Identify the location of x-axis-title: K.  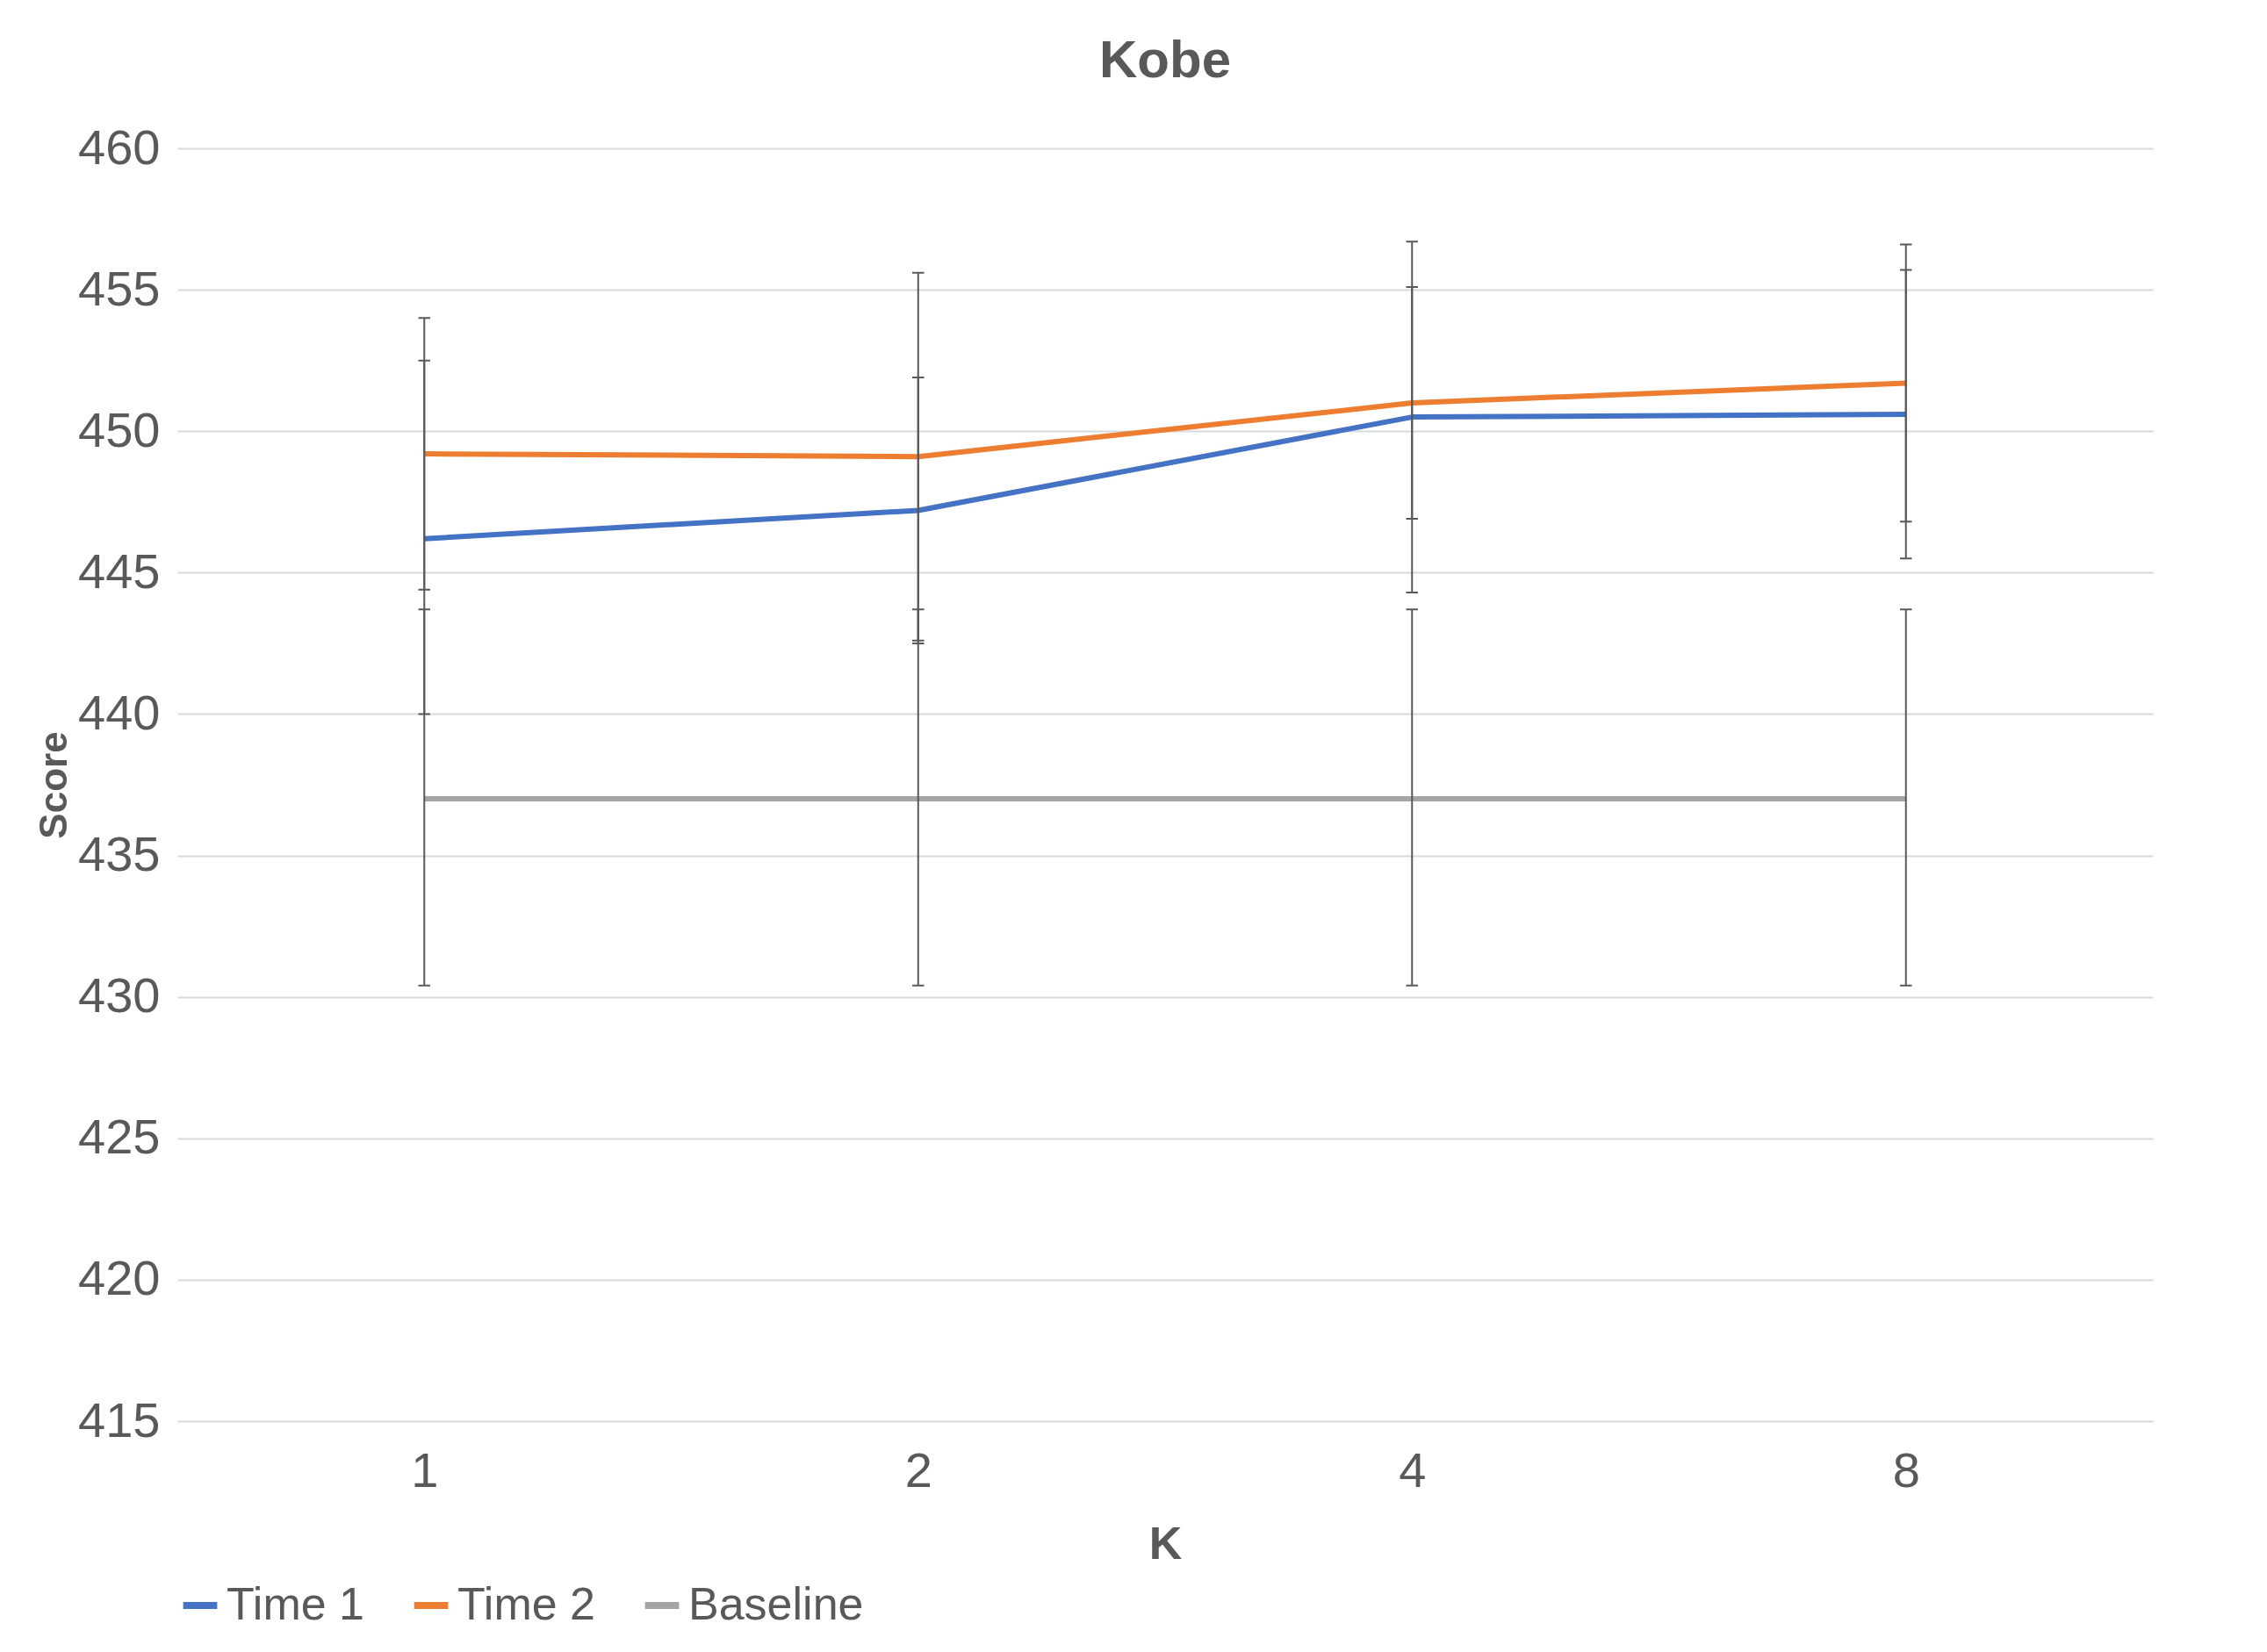
(1165, 1543).